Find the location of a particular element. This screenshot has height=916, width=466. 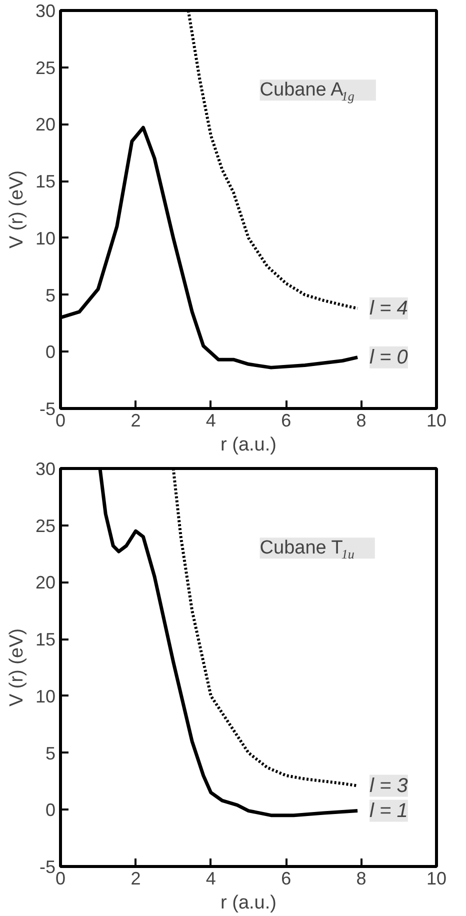

series-label: l = 3 is located at coordinates (389, 785).